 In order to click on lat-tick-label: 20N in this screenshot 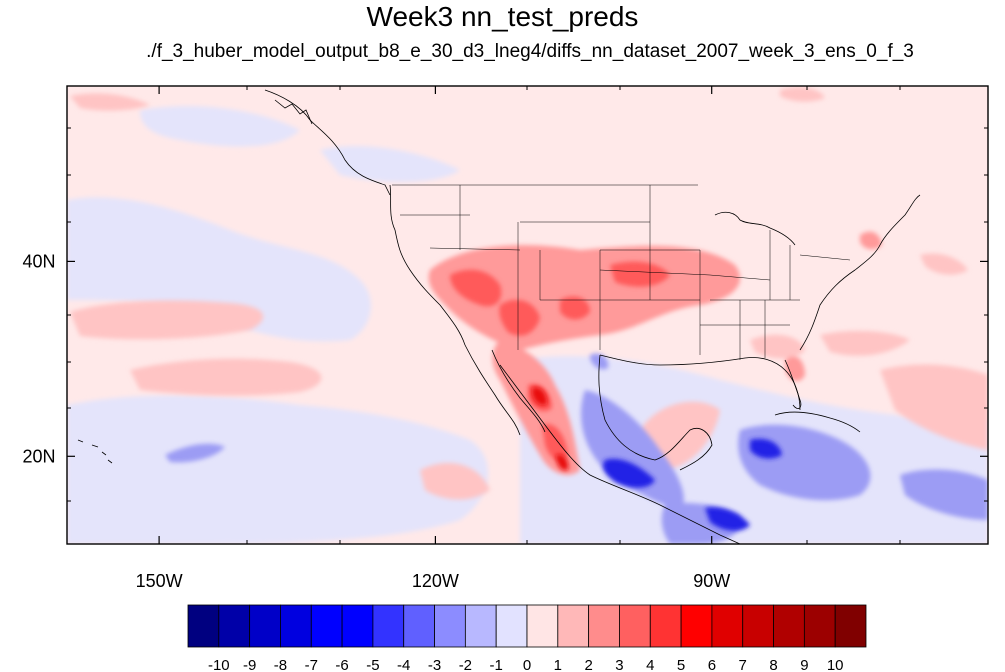, I will do `click(38, 456)`.